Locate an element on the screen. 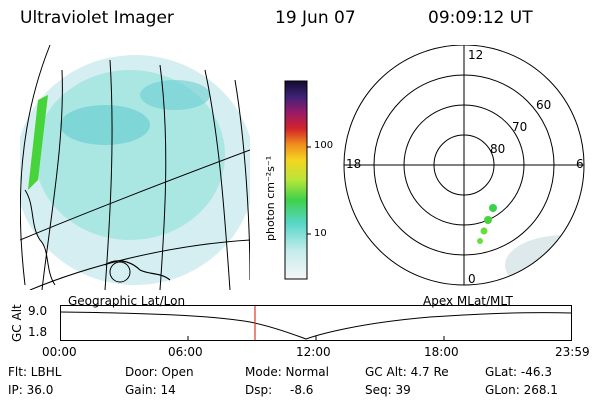  altitude-curve is located at coordinates (316, 325).